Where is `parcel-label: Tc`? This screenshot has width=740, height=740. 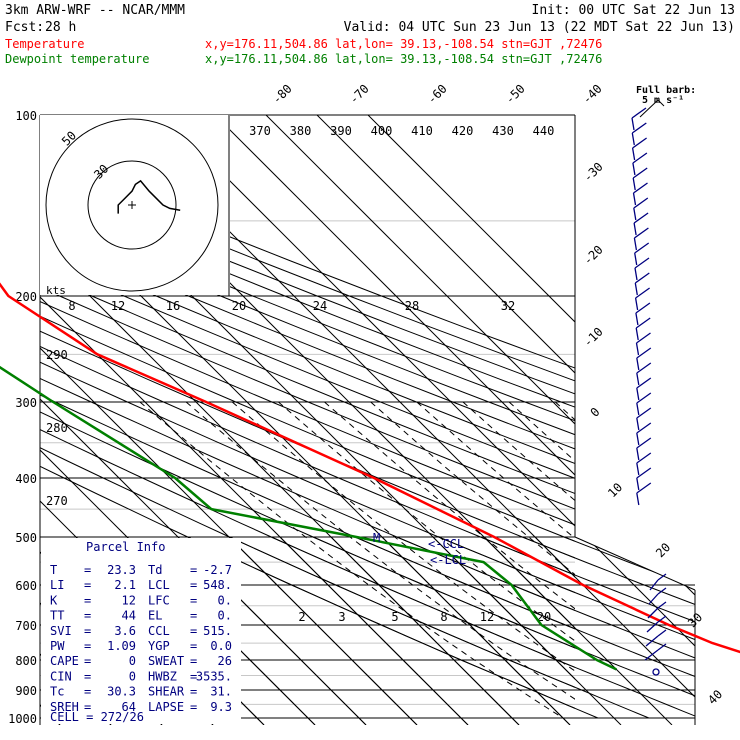
parcel-label: Tc is located at coordinates (57, 692).